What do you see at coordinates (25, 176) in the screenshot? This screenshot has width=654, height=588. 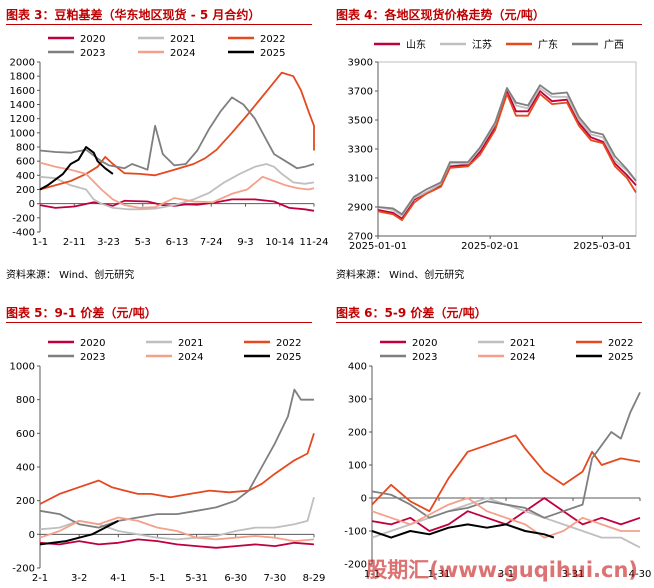 I see `chart-3-y-tick-label: 400` at bounding box center [25, 176].